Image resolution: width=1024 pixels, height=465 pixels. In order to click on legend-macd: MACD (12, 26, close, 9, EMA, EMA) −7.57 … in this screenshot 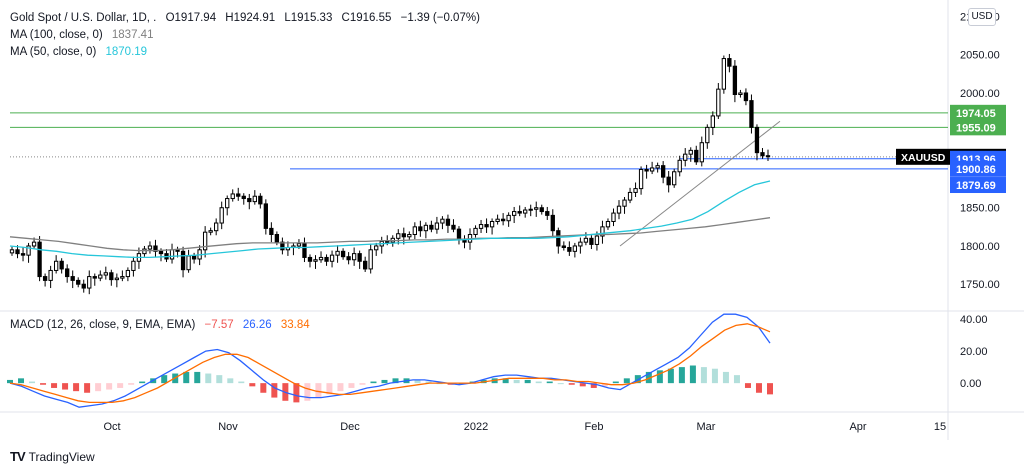, I will do `click(163, 325)`.